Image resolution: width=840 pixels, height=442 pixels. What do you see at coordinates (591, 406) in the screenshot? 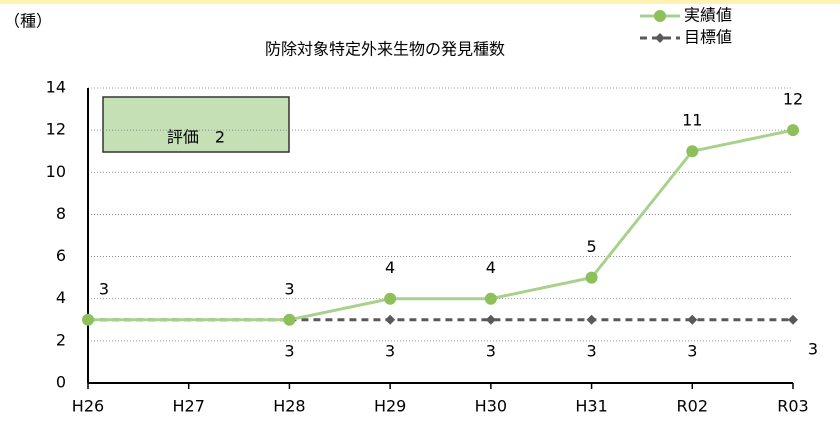
I see `x-tick-label: H31` at bounding box center [591, 406].